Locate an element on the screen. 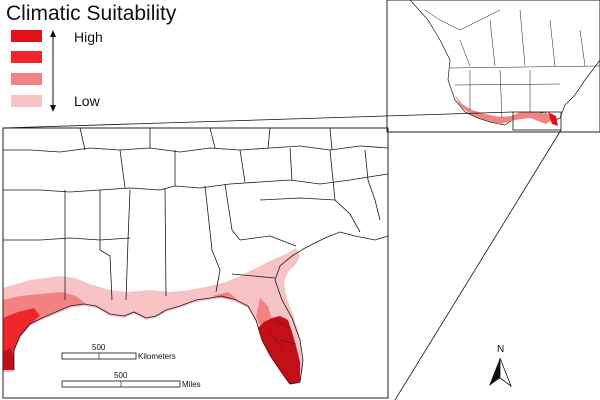 The image size is (600, 400). scale-km-value: 500 is located at coordinates (99, 347).